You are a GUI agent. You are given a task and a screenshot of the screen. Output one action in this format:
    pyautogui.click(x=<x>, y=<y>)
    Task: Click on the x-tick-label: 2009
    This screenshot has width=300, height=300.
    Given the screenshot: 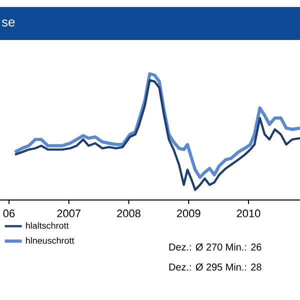 What is the action you would take?
    pyautogui.click(x=188, y=214)
    